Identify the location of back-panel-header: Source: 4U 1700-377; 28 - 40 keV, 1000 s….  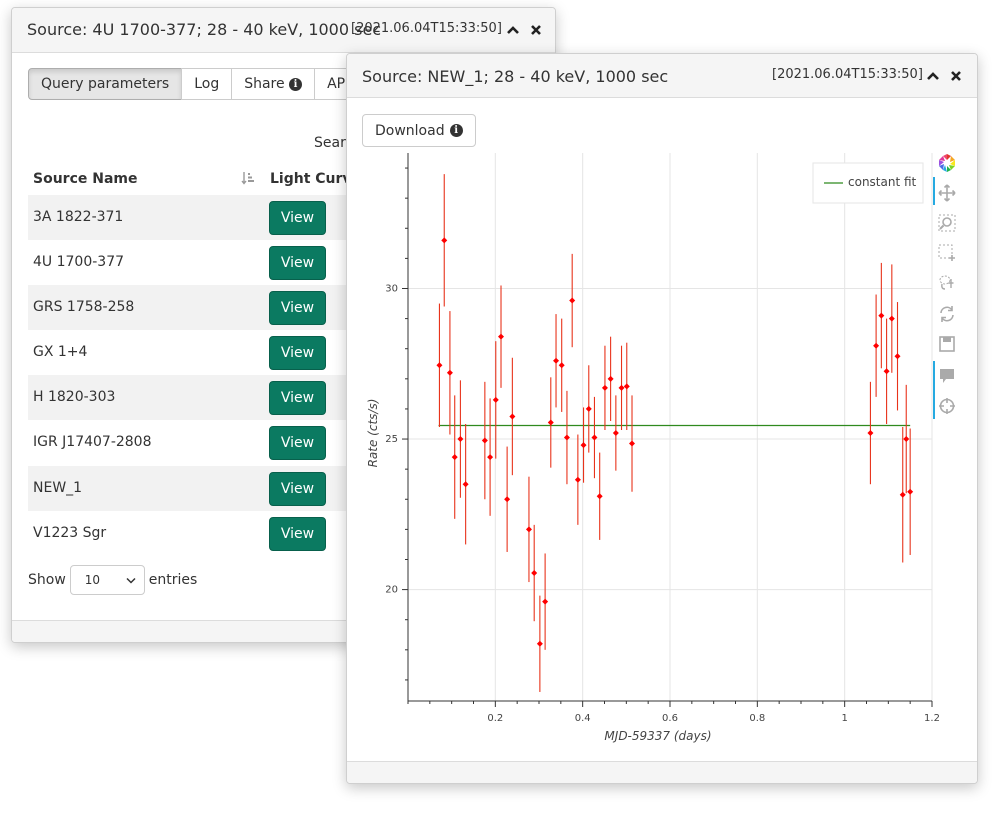
(283, 30).